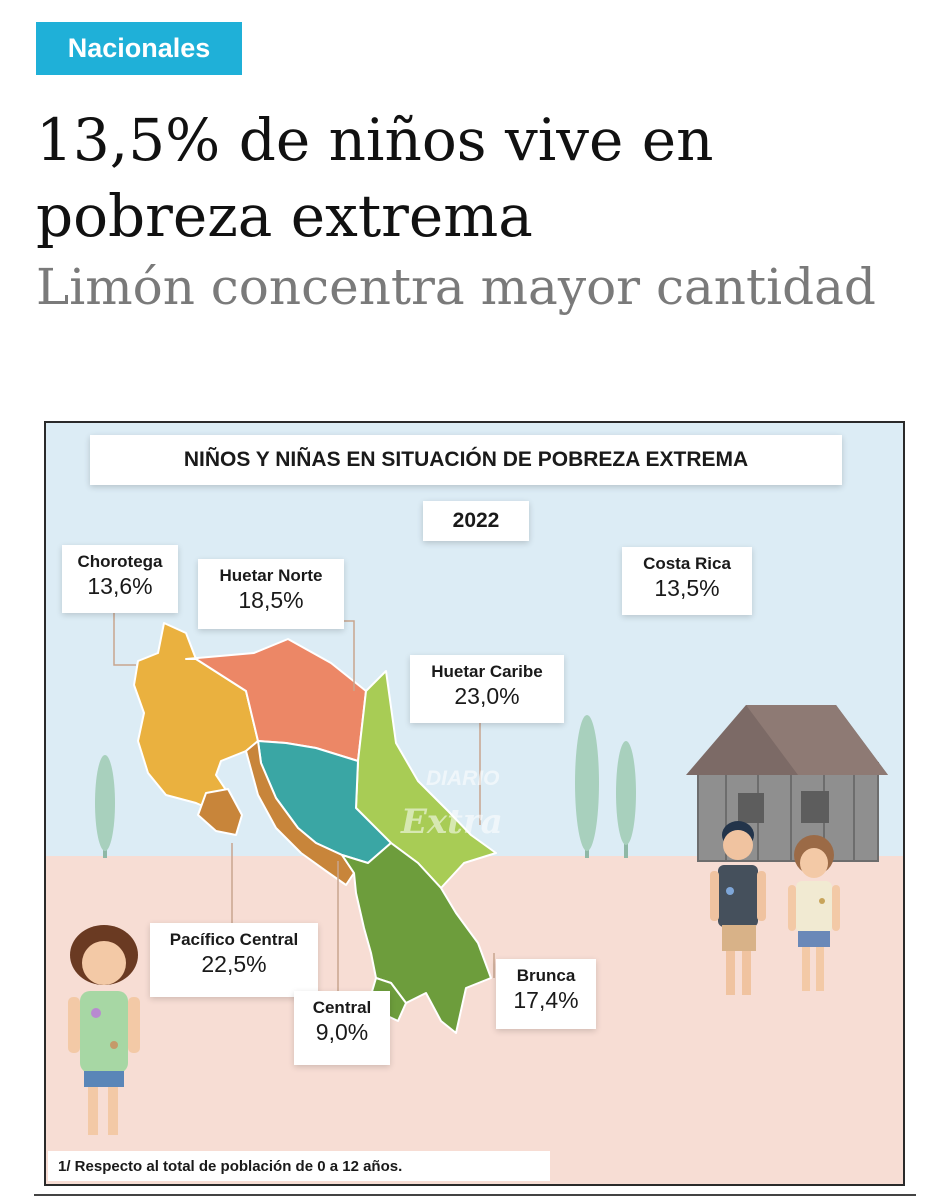 The width and height of the screenshot is (949, 1200). Describe the element at coordinates (687, 588) in the screenshot. I see `region-value: 13,5%` at that location.